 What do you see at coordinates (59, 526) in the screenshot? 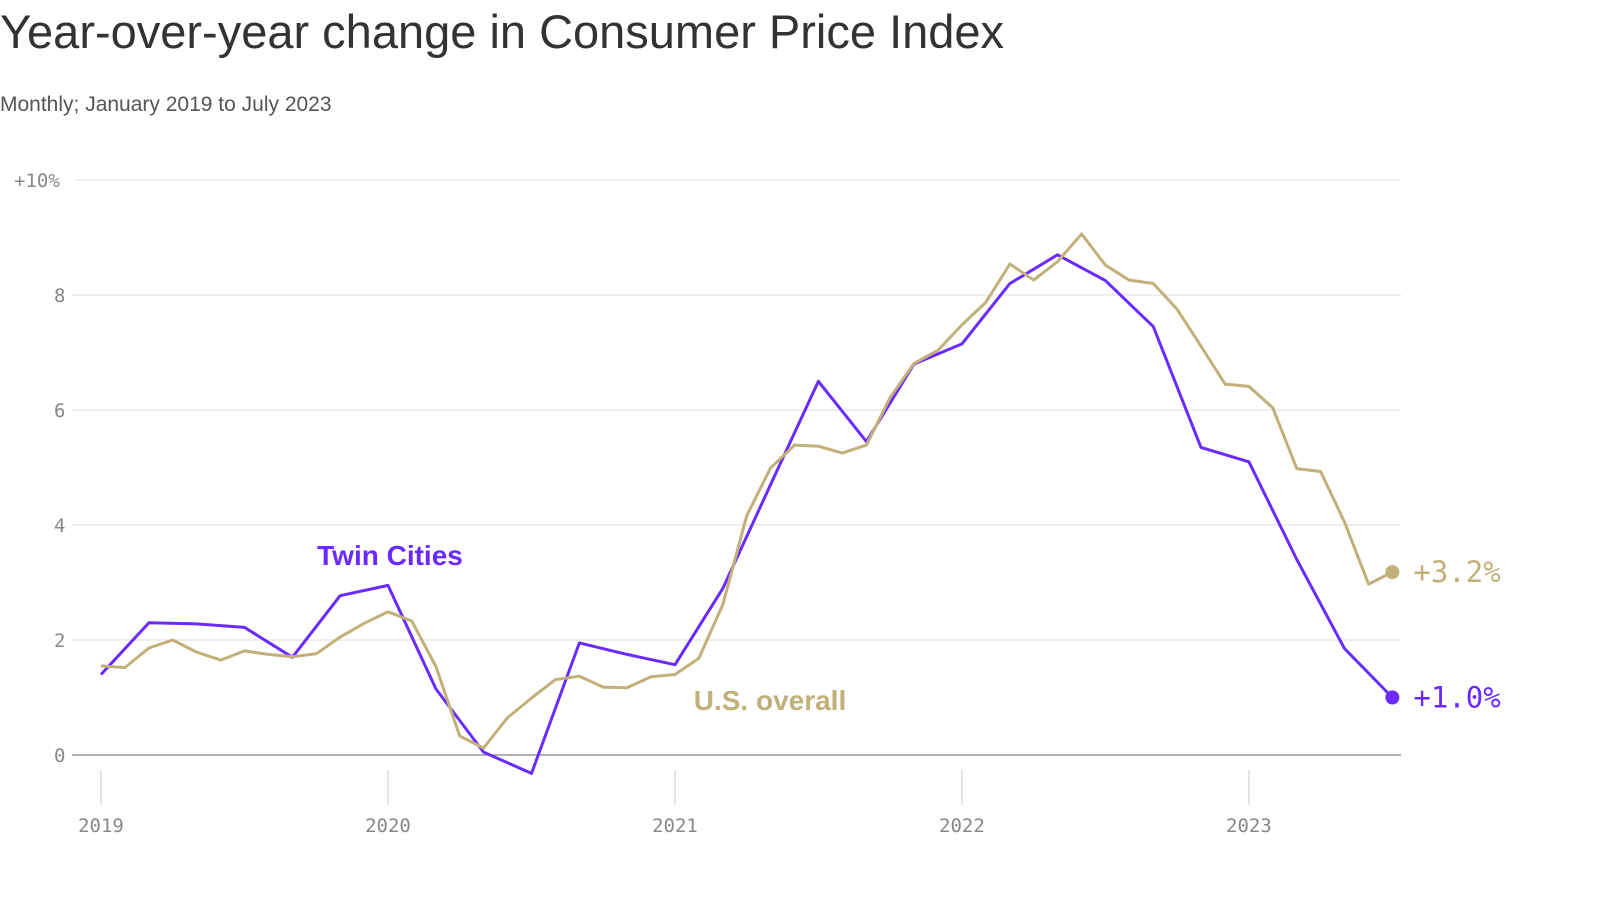
I see `y-tick-label: 4` at bounding box center [59, 526].